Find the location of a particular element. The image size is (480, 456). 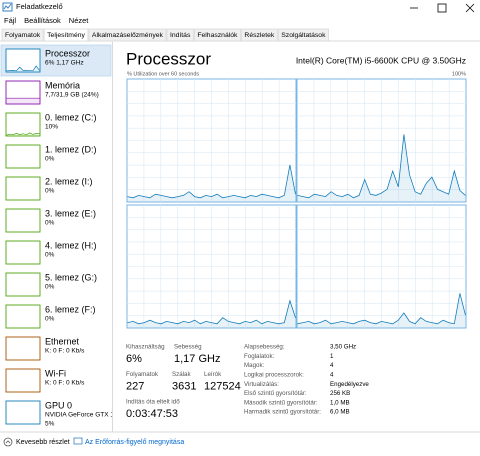

sidebar-item: Processzor 6% 1,17 GHz is located at coordinates (47, 60).